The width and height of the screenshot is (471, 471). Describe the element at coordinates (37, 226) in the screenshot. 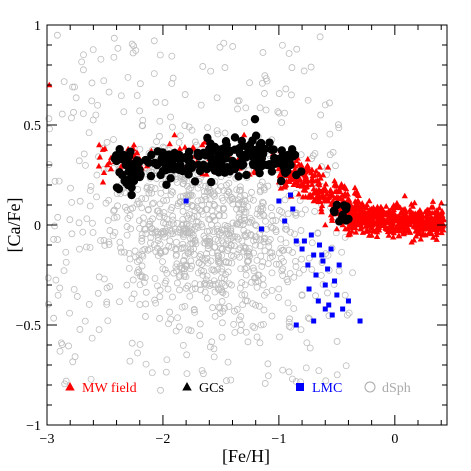

I see `y-tick-label: 0` at that location.